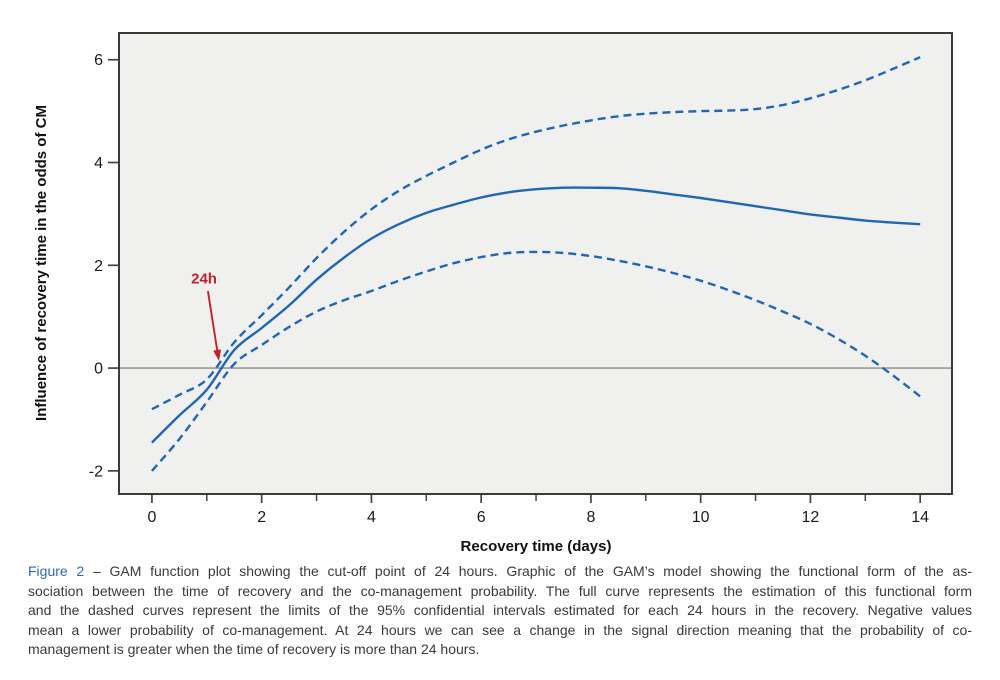  I want to click on x-axis-title: Recovery time (days), so click(536, 546).